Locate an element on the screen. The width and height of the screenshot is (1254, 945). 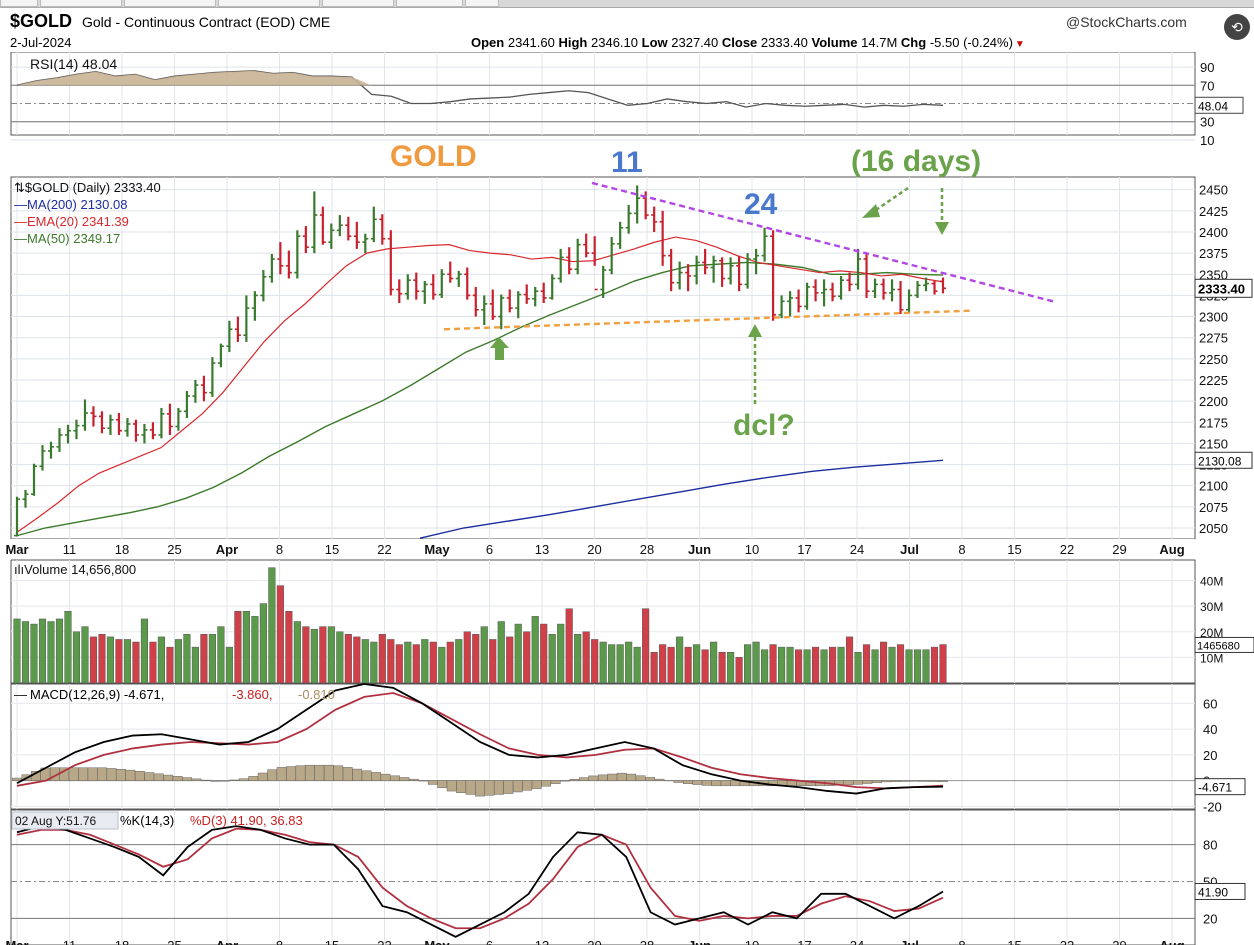
price-axis-label: 2075 is located at coordinates (1213, 507).